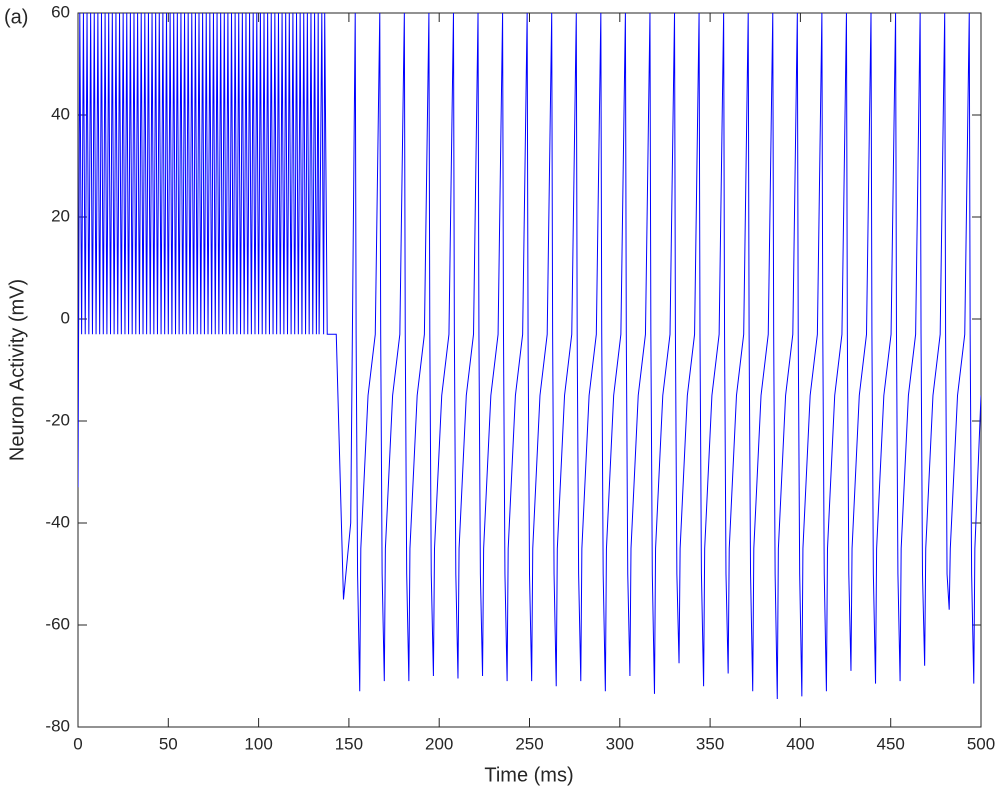  What do you see at coordinates (620, 743) in the screenshot?
I see `x-tick-label: 300` at bounding box center [620, 743].